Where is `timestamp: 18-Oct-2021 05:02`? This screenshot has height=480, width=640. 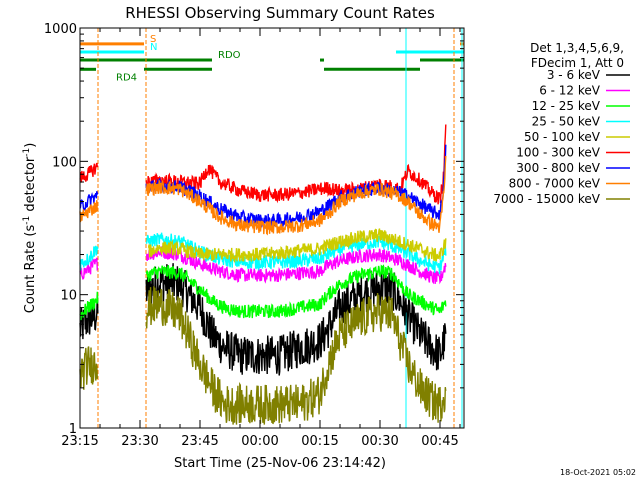 timestamp: 18-Oct-2021 05:02 is located at coordinates (598, 472).